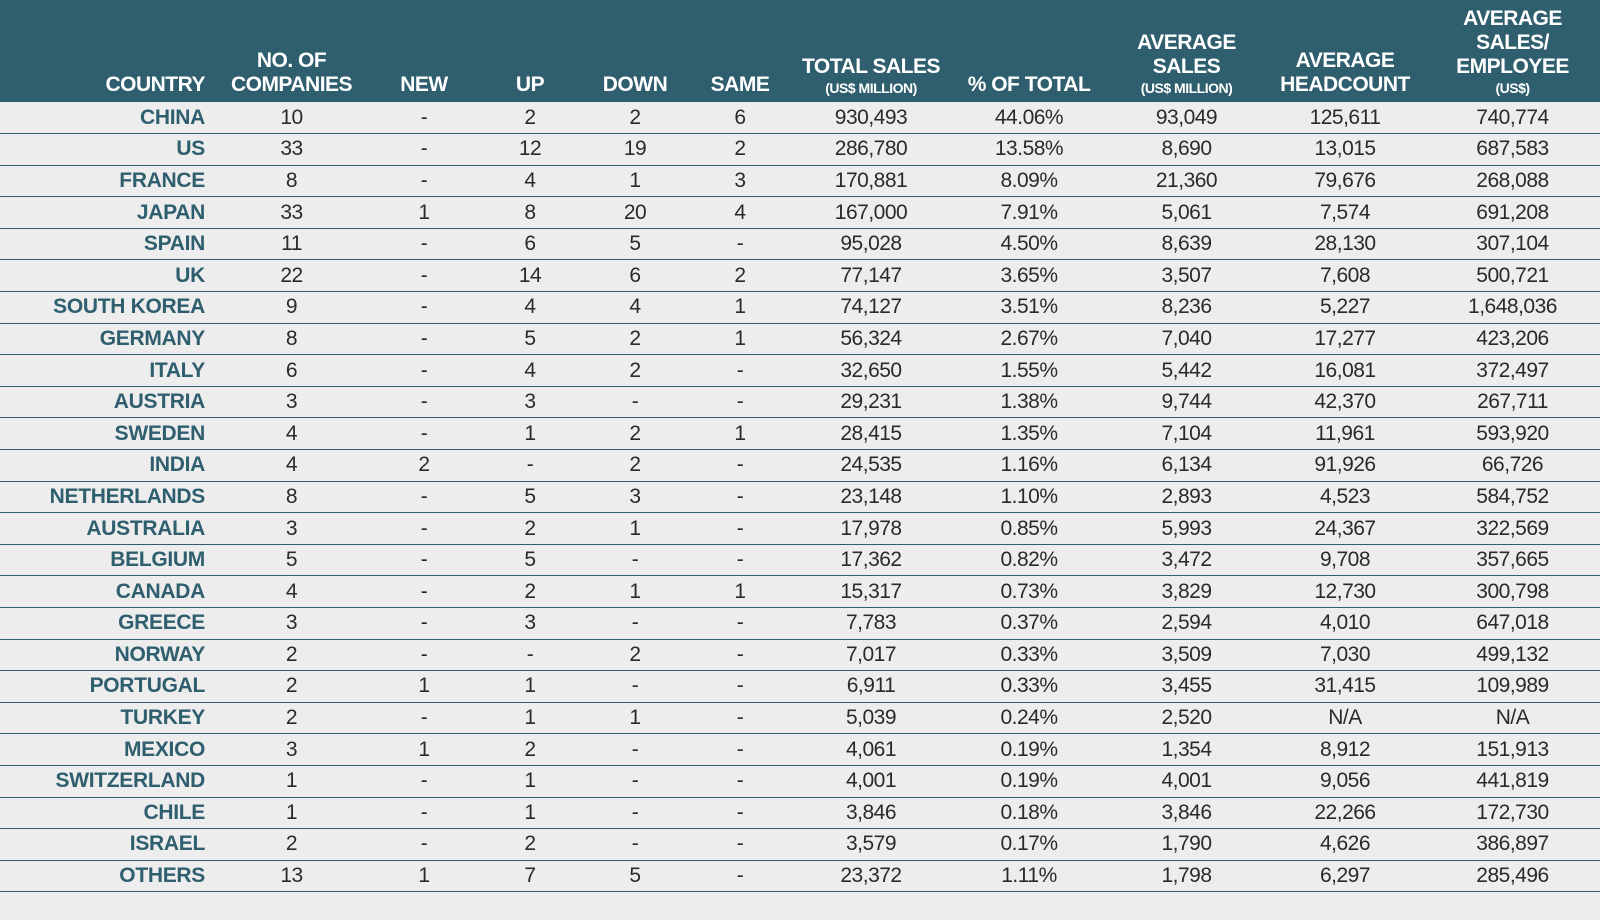 The image size is (1600, 920). What do you see at coordinates (1345, 402) in the screenshot?
I see `cell-average-headcount: 42,370` at bounding box center [1345, 402].